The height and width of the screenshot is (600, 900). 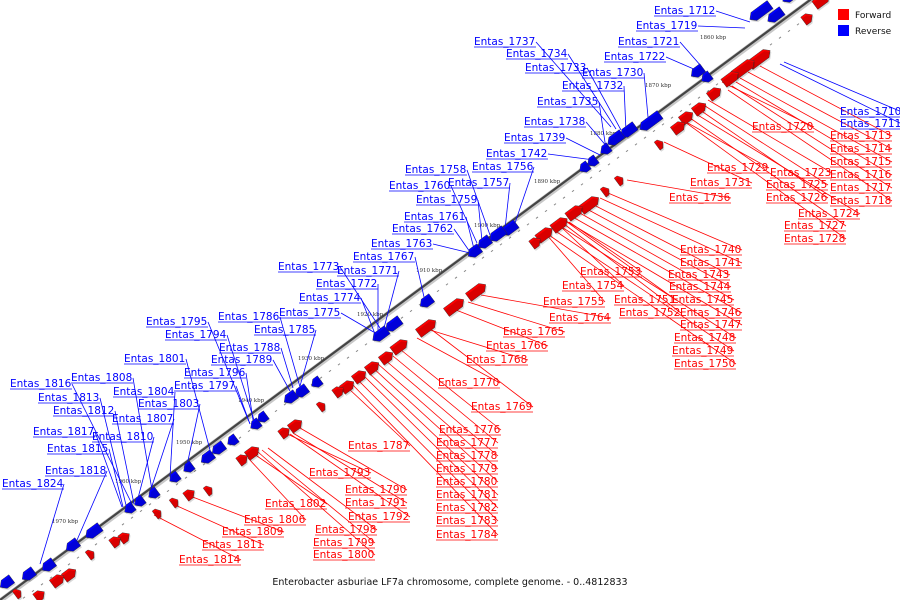 I want to click on gene-label-entas-1751: Entas_1751, so click(x=644, y=300).